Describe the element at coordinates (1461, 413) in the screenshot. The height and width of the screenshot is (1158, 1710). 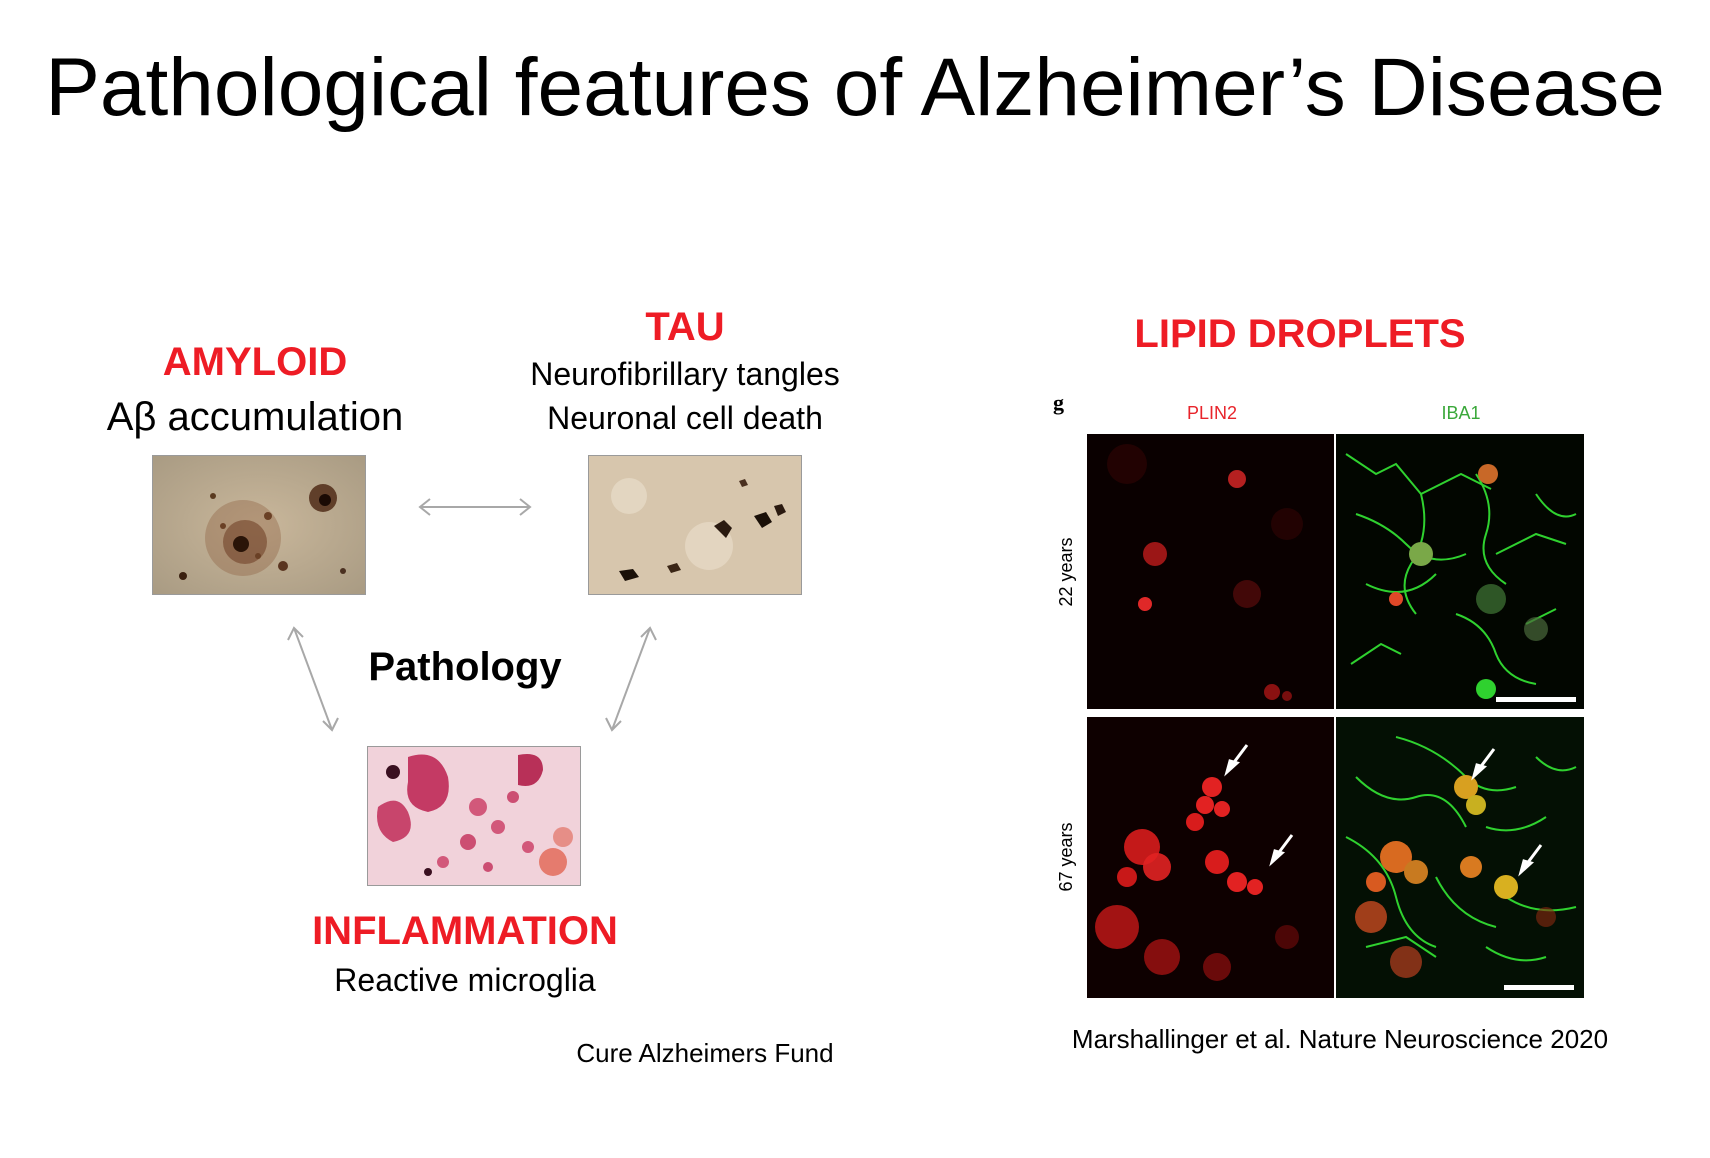
I see `column-label-iba1: IBA1` at that location.